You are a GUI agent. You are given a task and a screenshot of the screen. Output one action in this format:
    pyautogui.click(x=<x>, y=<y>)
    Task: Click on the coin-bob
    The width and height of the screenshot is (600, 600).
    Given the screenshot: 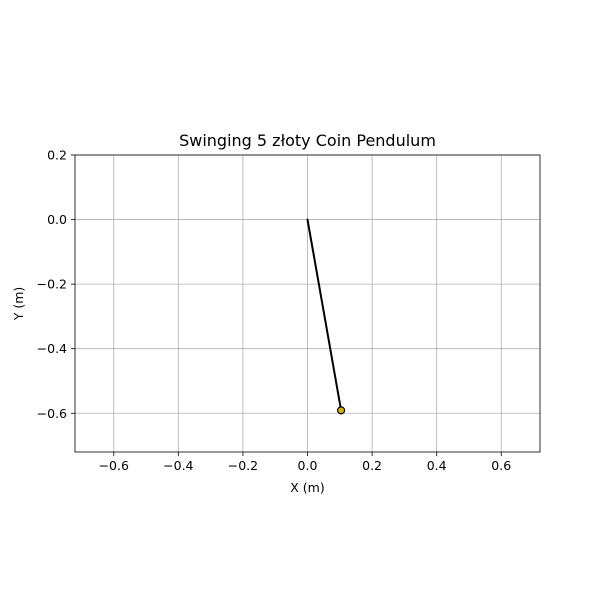 What is the action you would take?
    pyautogui.click(x=341, y=410)
    